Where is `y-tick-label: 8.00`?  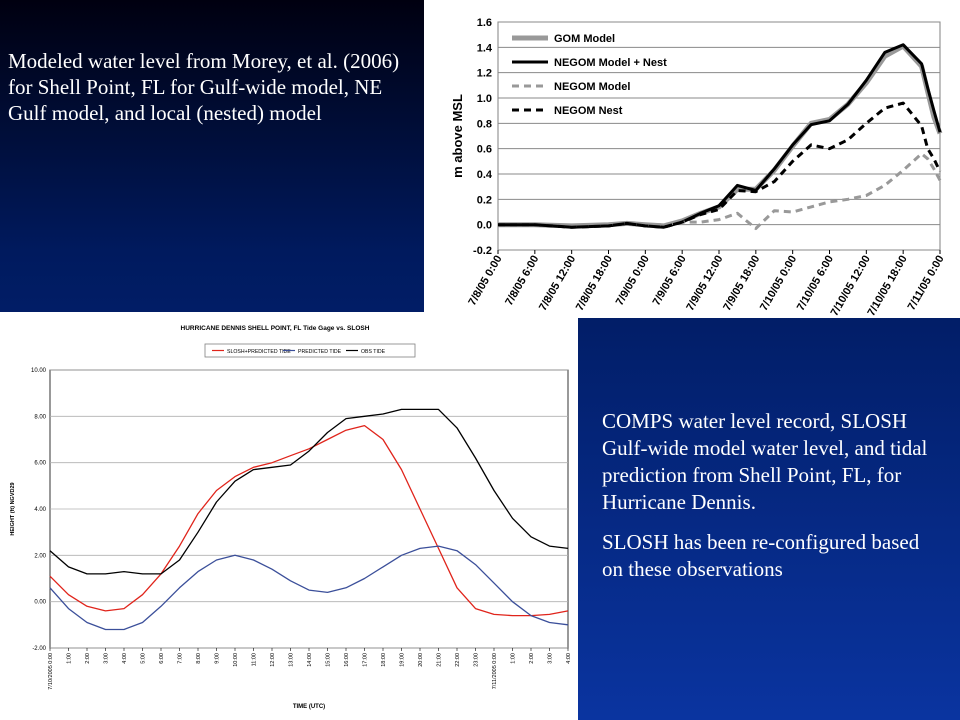 y-tick-label: 8.00 is located at coordinates (40, 417).